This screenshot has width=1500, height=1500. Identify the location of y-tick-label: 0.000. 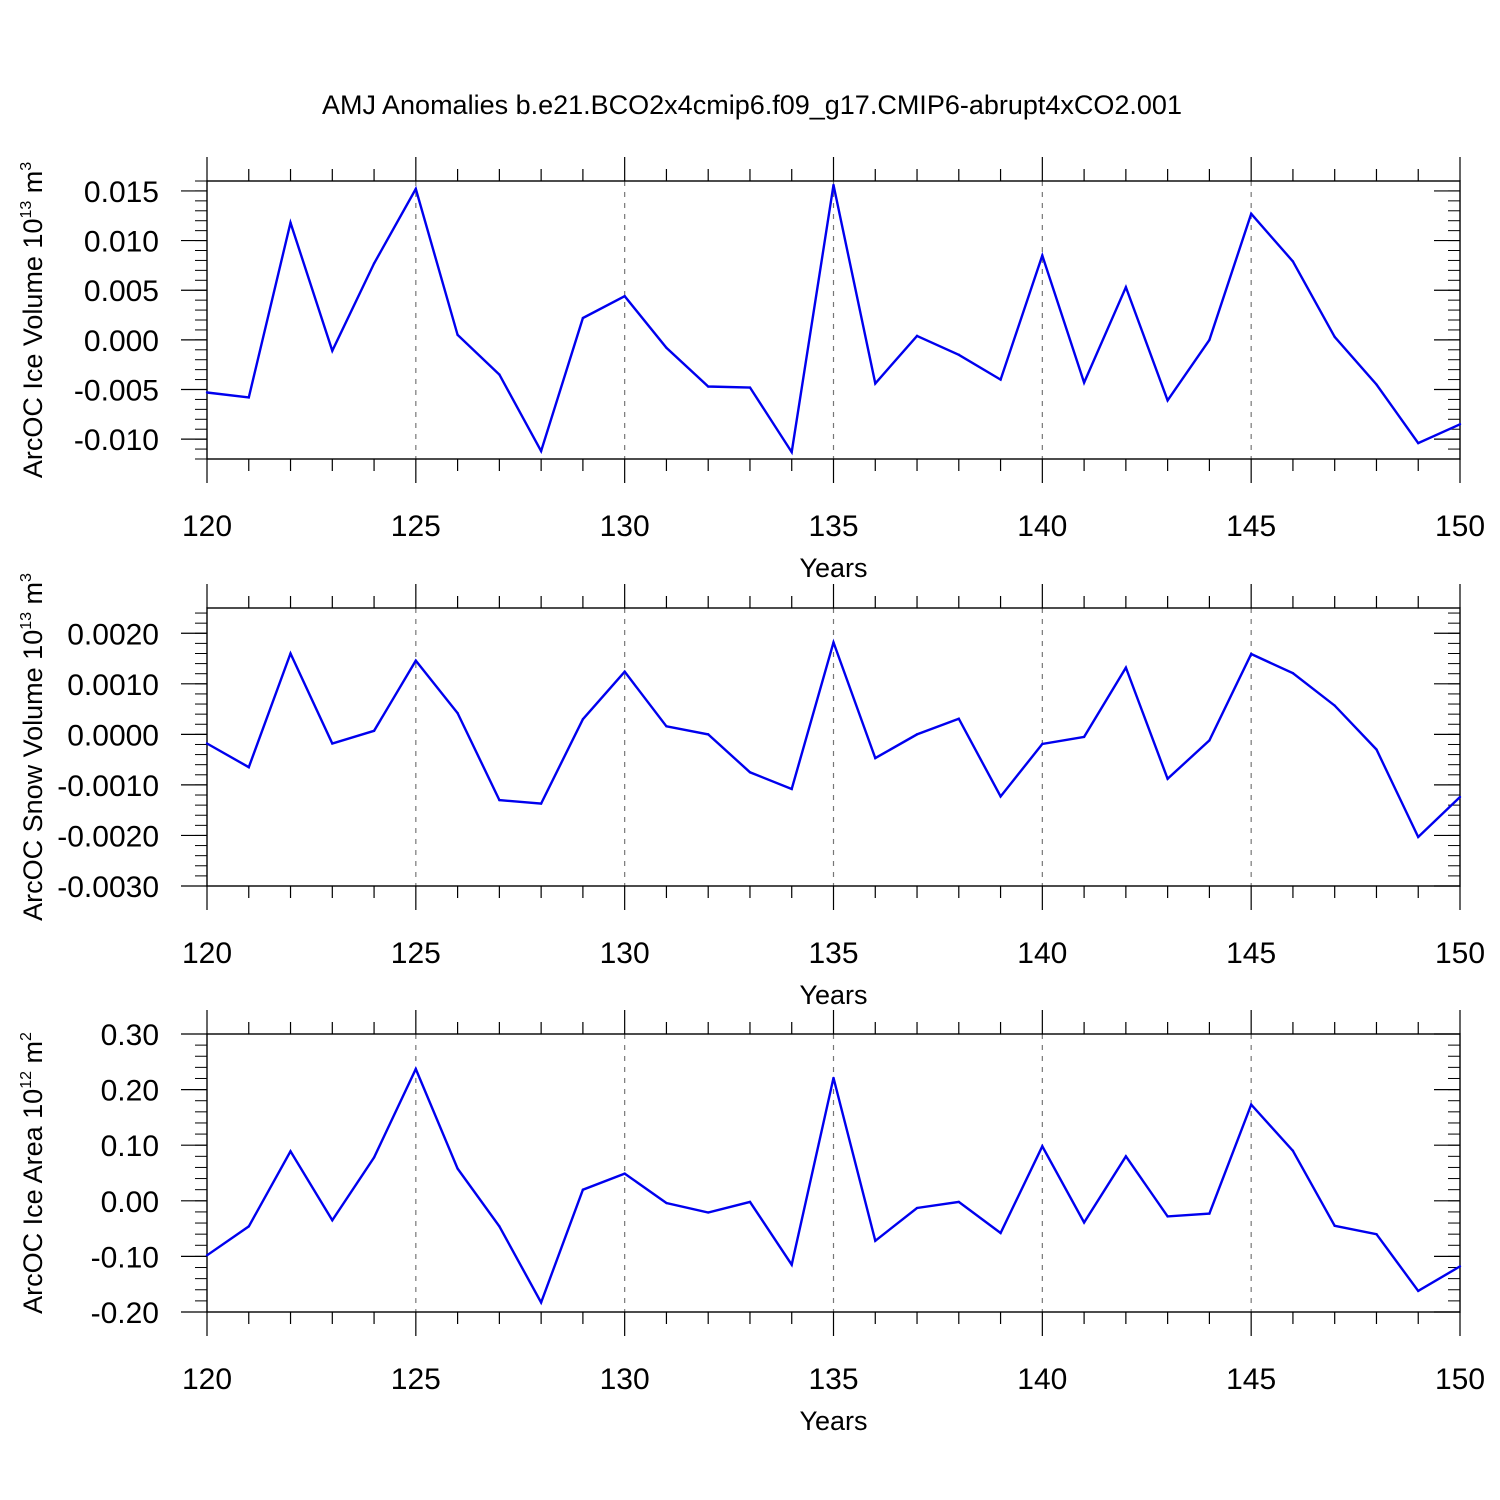
(121, 341).